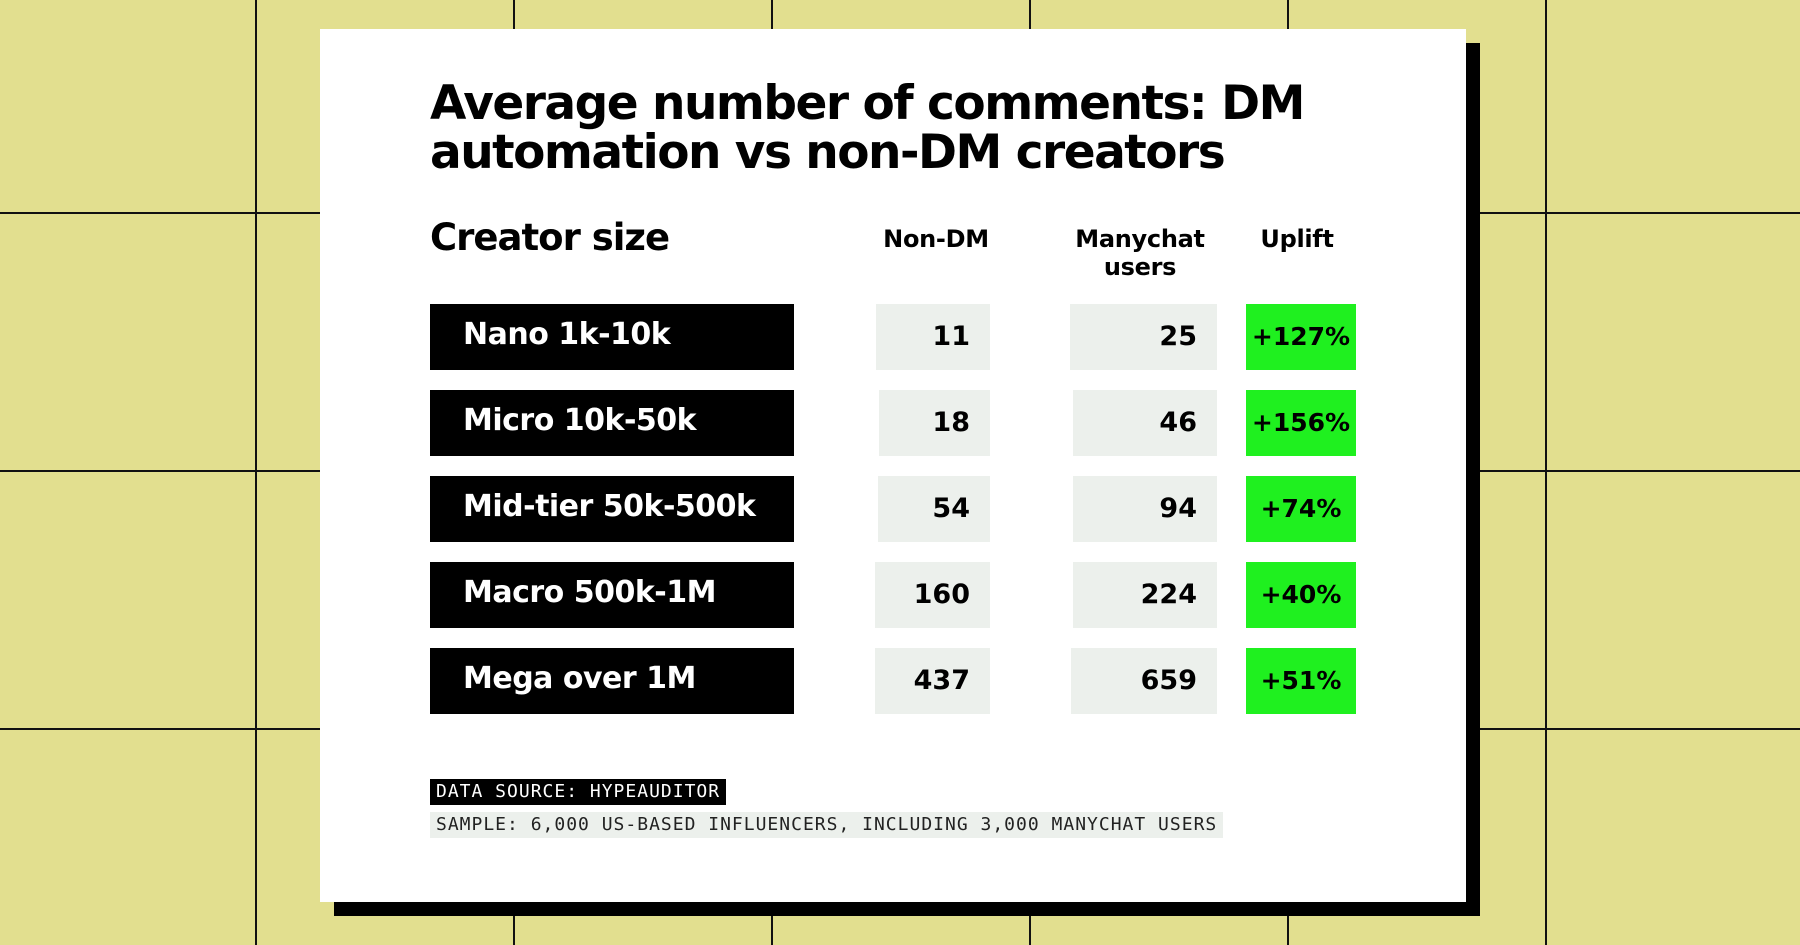 The height and width of the screenshot is (945, 1800). What do you see at coordinates (578, 792) in the screenshot?
I see `data-source-note: DATA SOURCE: HYPEAUDITOR` at bounding box center [578, 792].